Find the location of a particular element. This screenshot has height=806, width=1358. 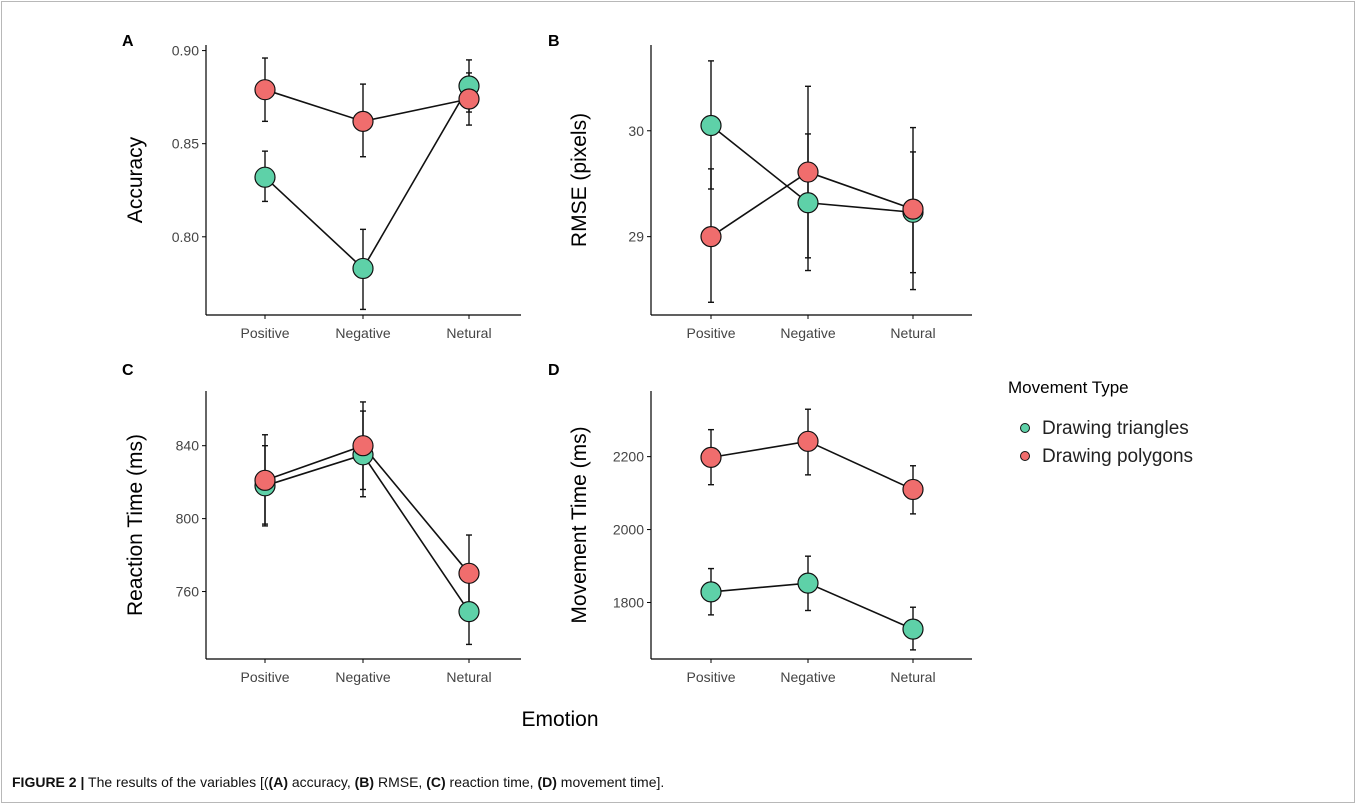

y-tick-label: 840 is located at coordinates (188, 446).